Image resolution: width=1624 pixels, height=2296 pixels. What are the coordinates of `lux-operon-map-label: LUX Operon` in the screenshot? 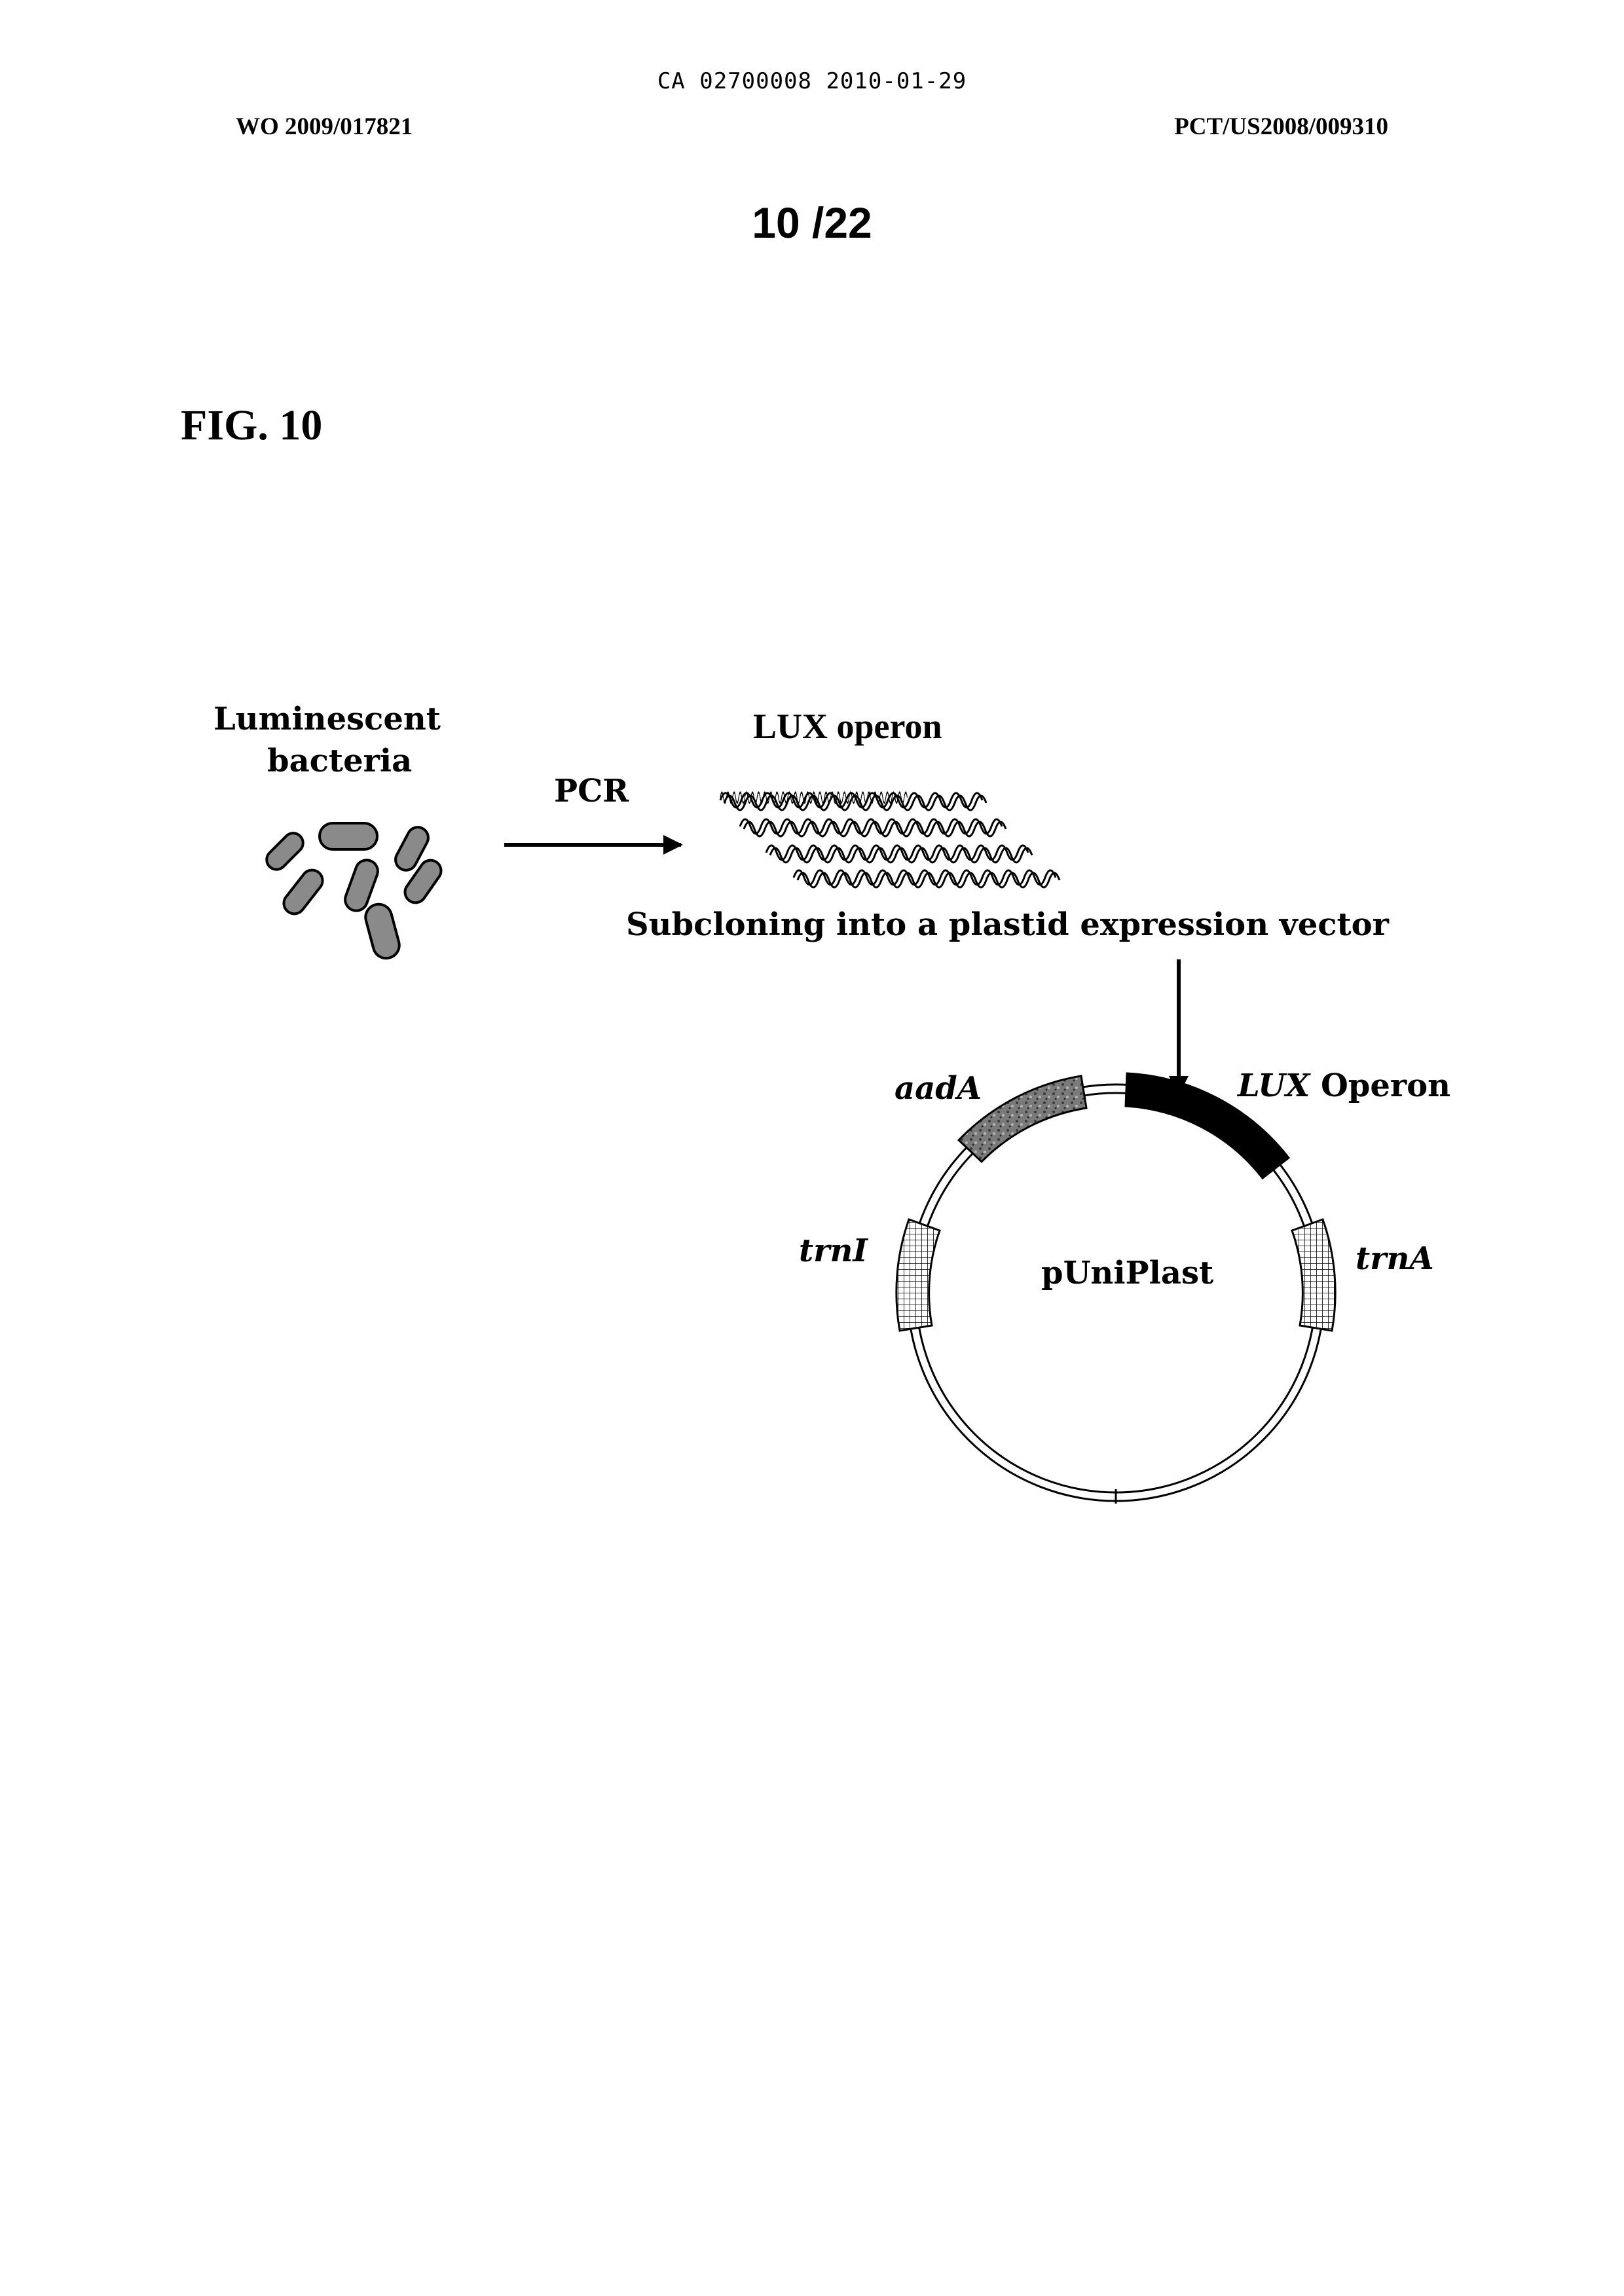 It's located at (1344, 1085).